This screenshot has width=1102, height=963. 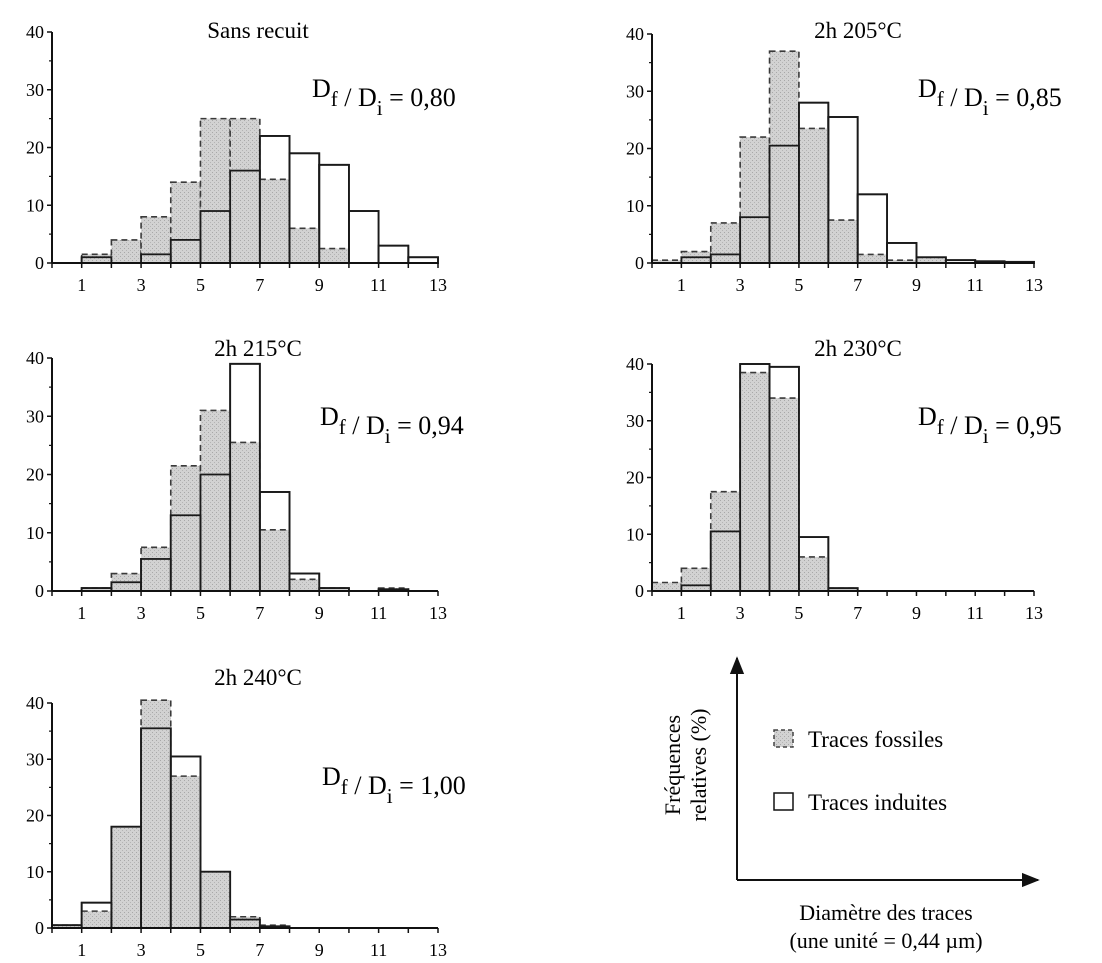 I want to click on legend-label-fossil: Traces fossiles, so click(x=875, y=739).